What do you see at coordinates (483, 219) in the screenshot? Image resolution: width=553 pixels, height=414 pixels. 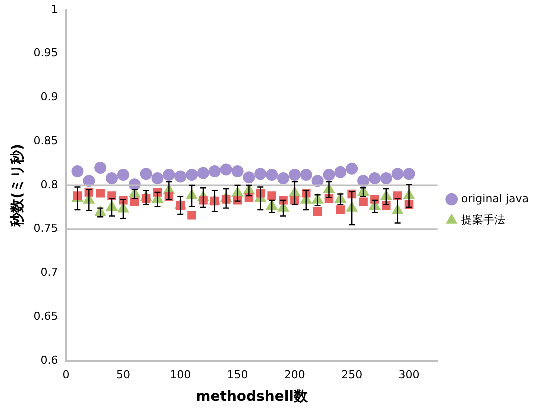 I see `legend-label: 提案手法` at bounding box center [483, 219].